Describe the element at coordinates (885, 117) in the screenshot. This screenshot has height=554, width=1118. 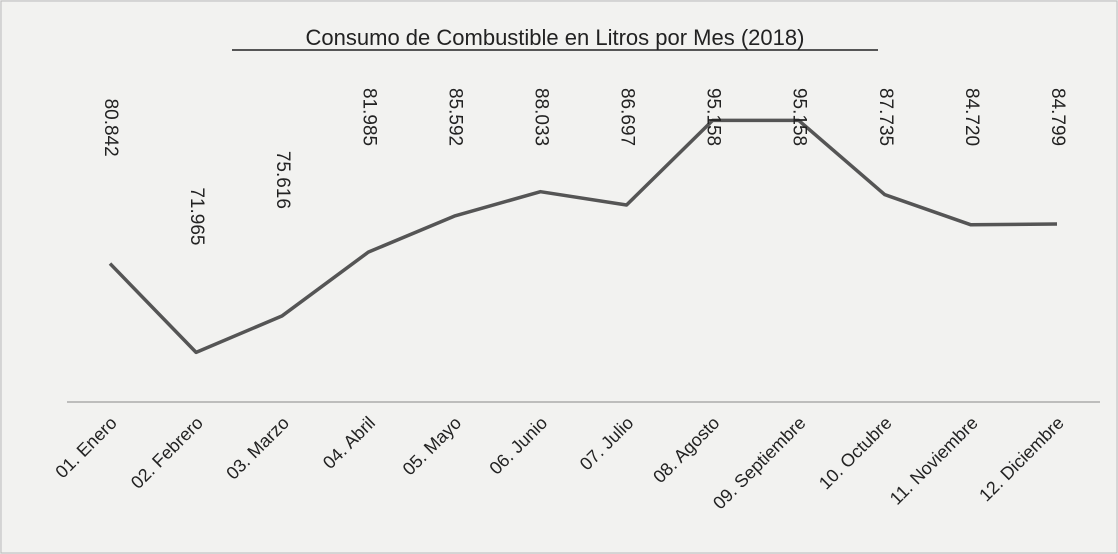
I see `data-label: 87.735` at that location.